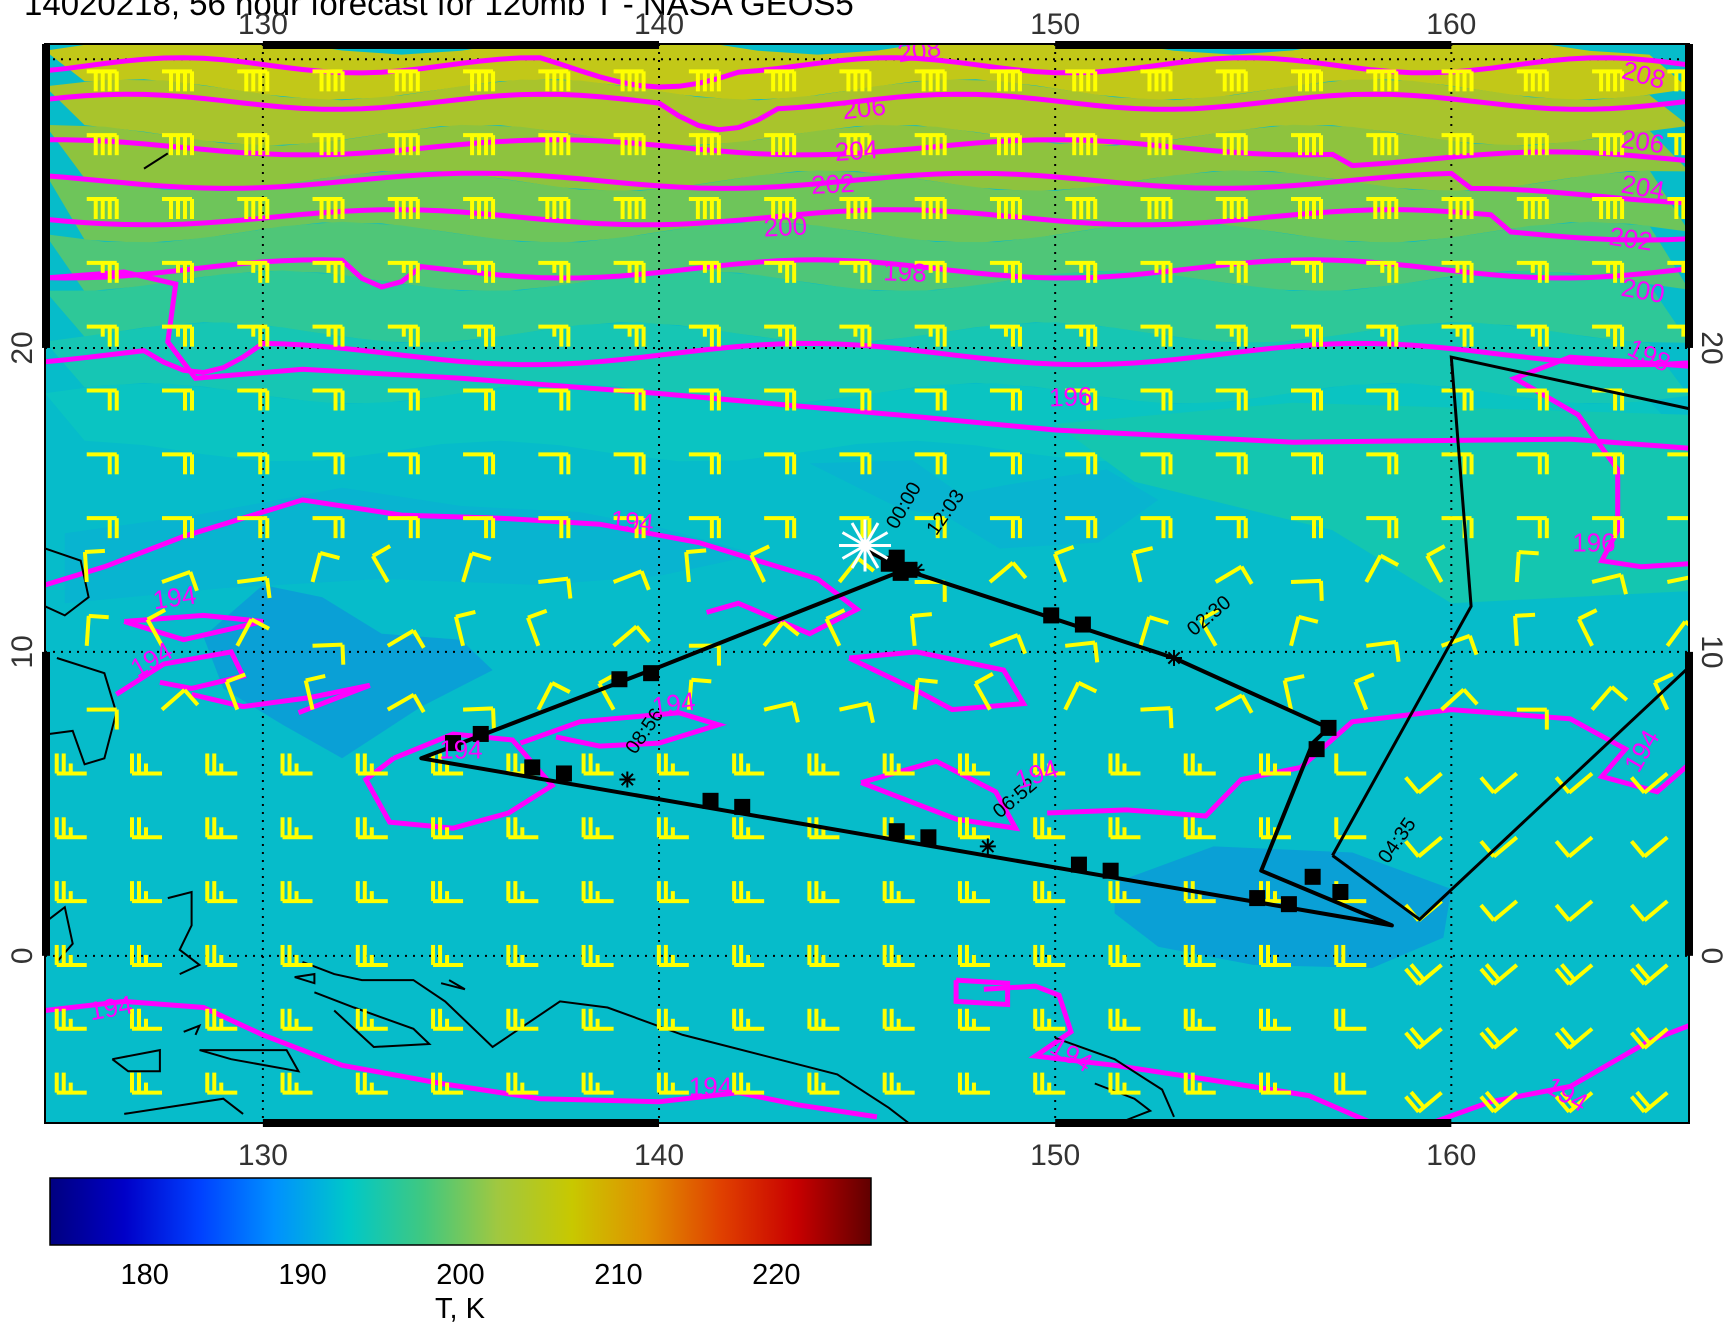  I want to click on contour-label: 202, so click(832, 184).